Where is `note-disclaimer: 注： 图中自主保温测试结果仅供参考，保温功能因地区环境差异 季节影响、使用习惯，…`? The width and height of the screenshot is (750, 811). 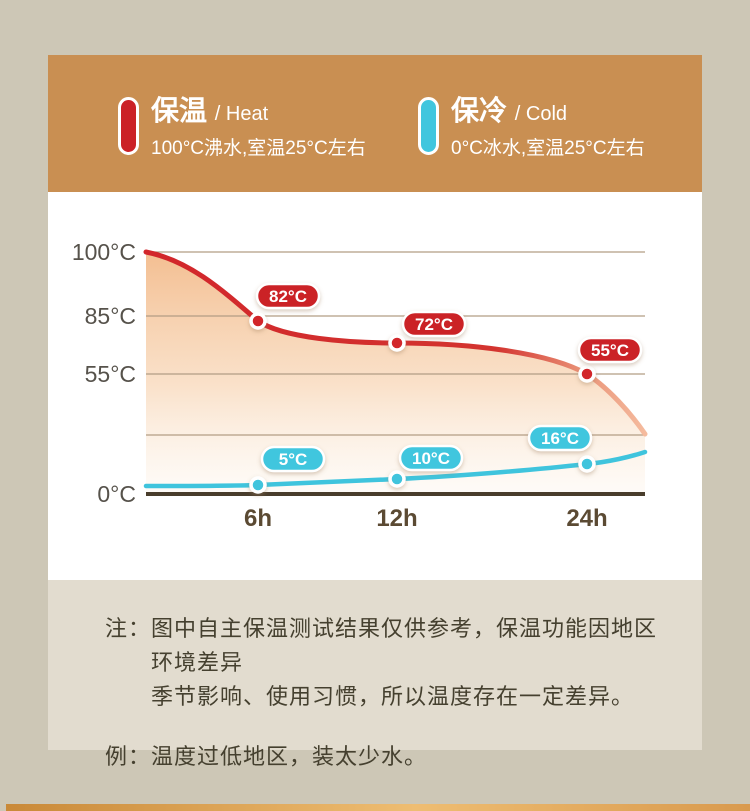 note-disclaimer: 注： 图中自主保温测试结果仅供参考，保温功能因地区环境差异 季节影响、使用习惯，… is located at coordinates (383, 663).